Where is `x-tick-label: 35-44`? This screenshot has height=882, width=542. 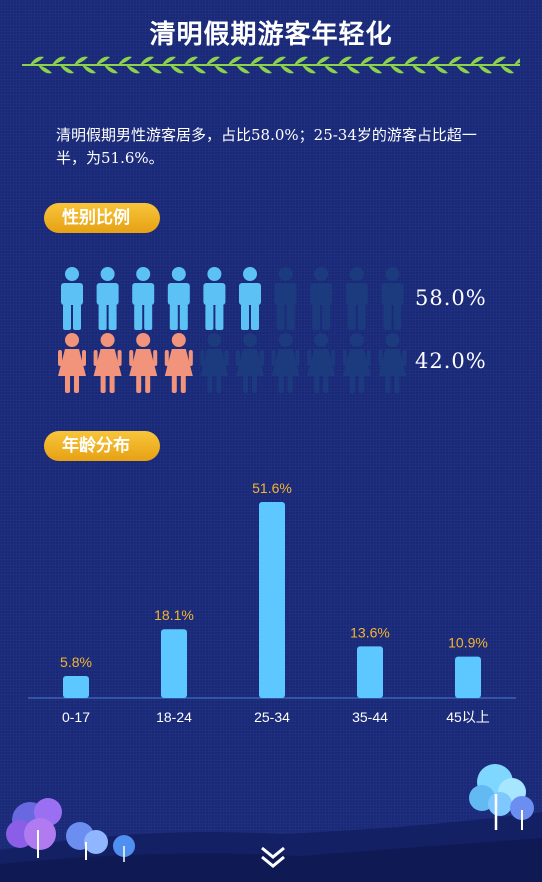 x-tick-label: 35-44 is located at coordinates (370, 717).